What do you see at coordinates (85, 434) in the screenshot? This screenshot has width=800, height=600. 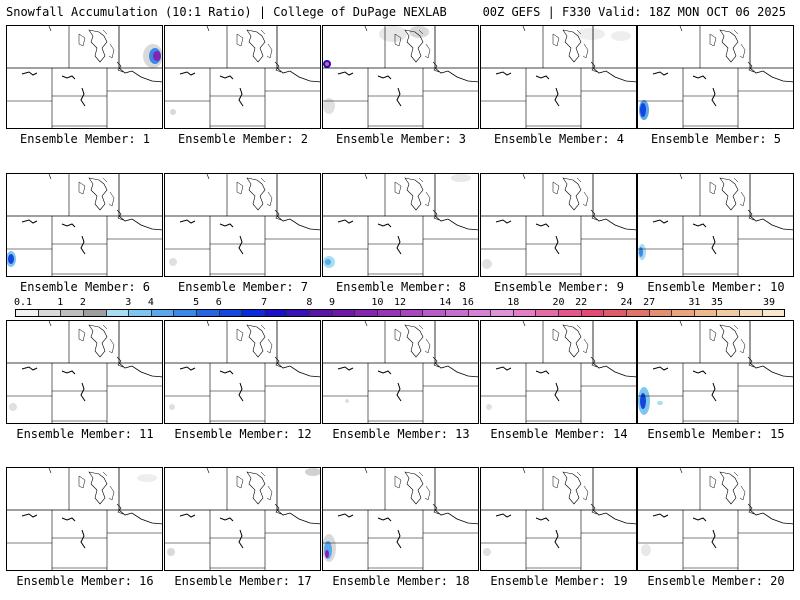 I see `ensemble-member-label: Ensemble Member: 11` at bounding box center [85, 434].